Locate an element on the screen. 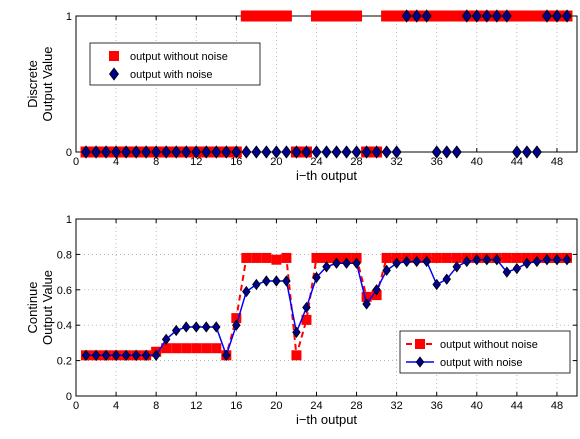 The image size is (580, 439). x-tick-label: 4 is located at coordinates (116, 406).